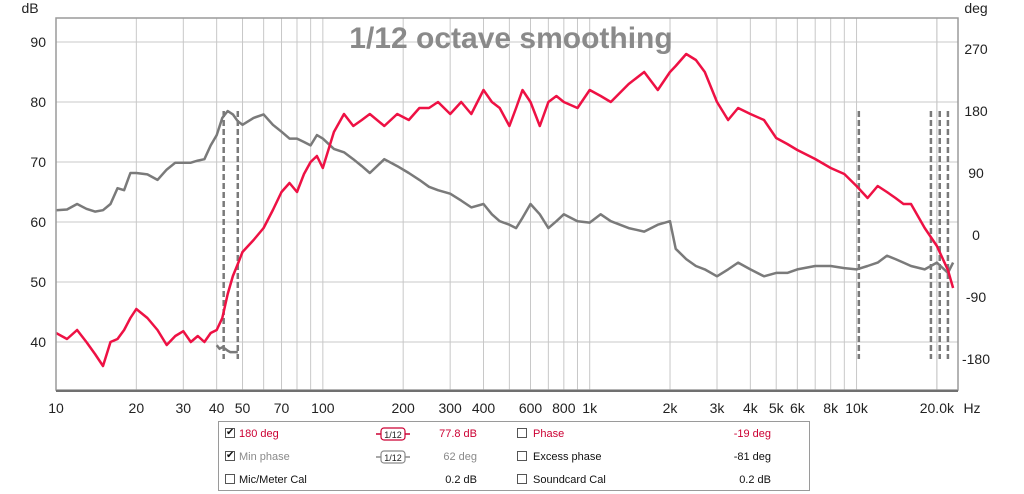 The width and height of the screenshot is (1024, 494). What do you see at coordinates (937, 408) in the screenshot?
I see `x-tick-label: 20.0k` at bounding box center [937, 408].